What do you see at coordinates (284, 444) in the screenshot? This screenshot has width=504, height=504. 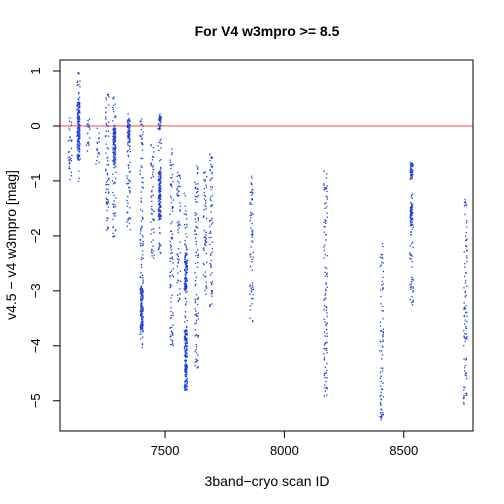 I see `x-axis: 7500 8000 8500` at bounding box center [284, 444].